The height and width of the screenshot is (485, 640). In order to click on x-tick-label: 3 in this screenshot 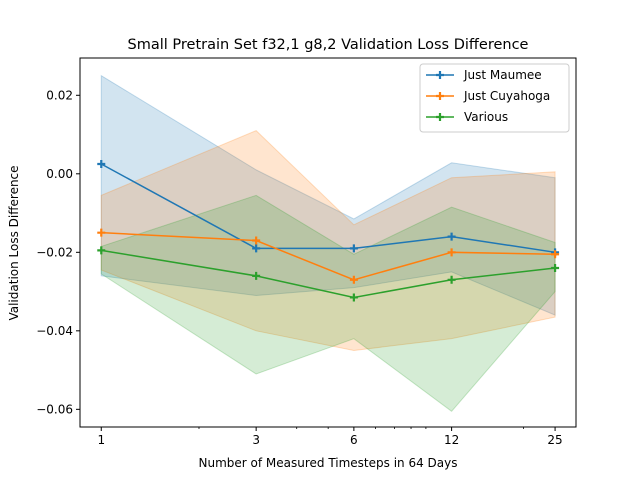, I will do `click(256, 440)`.